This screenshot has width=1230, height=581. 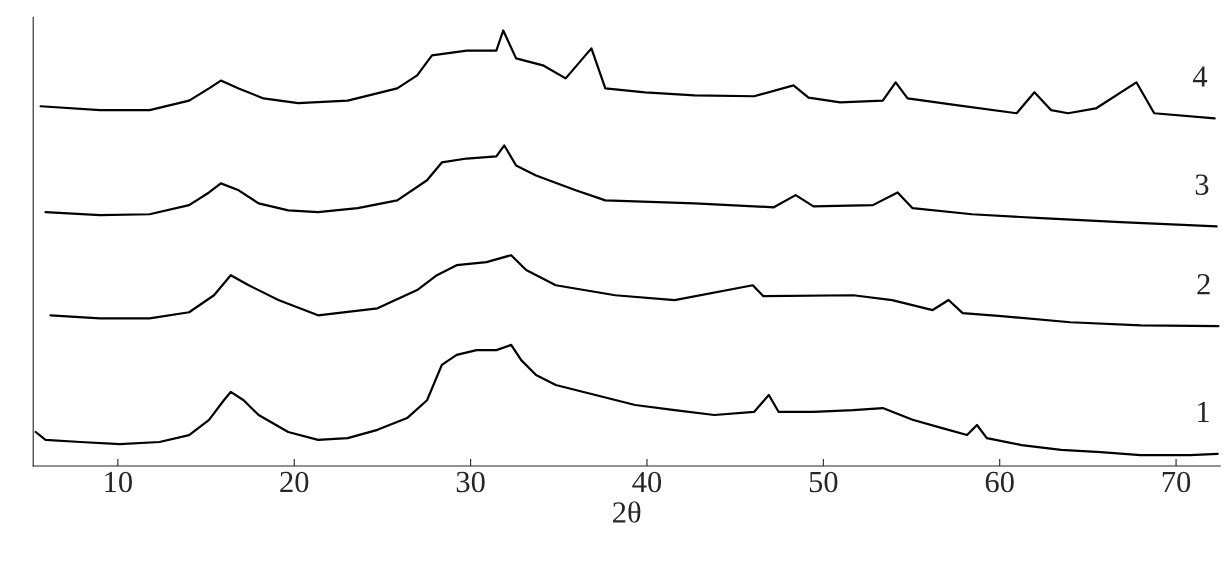 I want to click on x-tick-label: 30, so click(x=470, y=482).